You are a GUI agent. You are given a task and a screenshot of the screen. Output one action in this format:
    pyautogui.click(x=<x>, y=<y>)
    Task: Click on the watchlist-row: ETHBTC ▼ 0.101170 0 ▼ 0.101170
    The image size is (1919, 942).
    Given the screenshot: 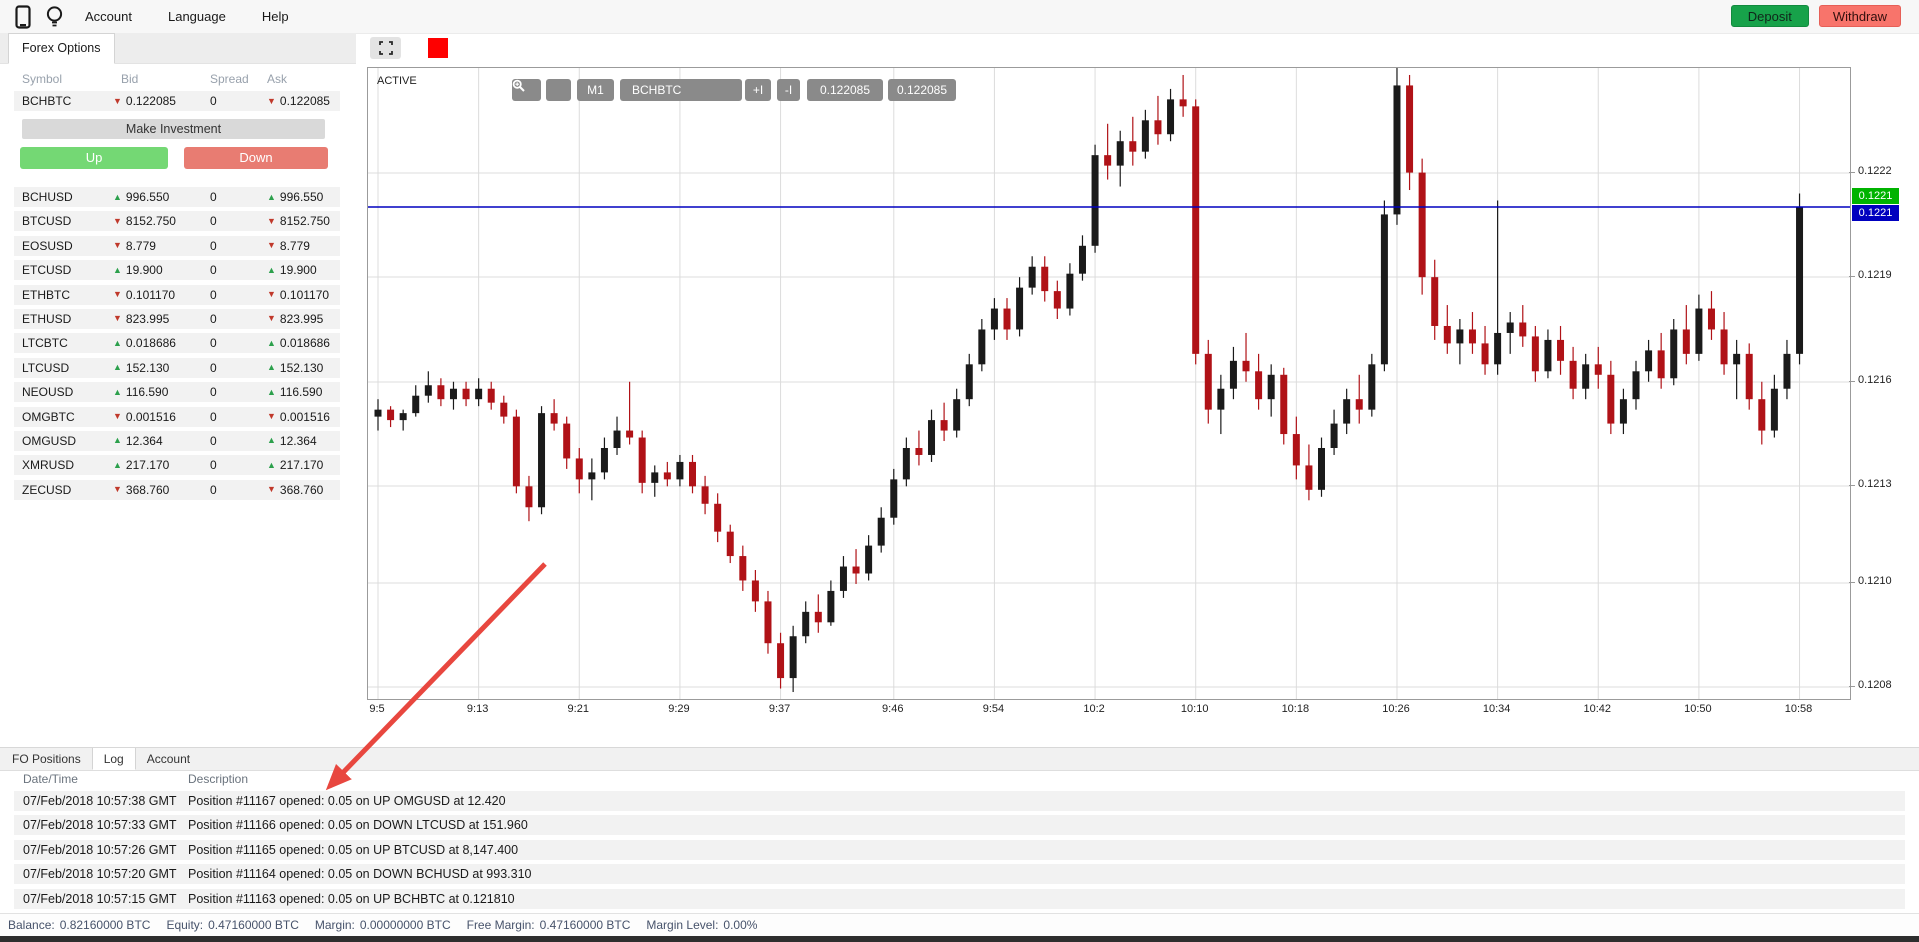 What is the action you would take?
    pyautogui.click(x=177, y=294)
    